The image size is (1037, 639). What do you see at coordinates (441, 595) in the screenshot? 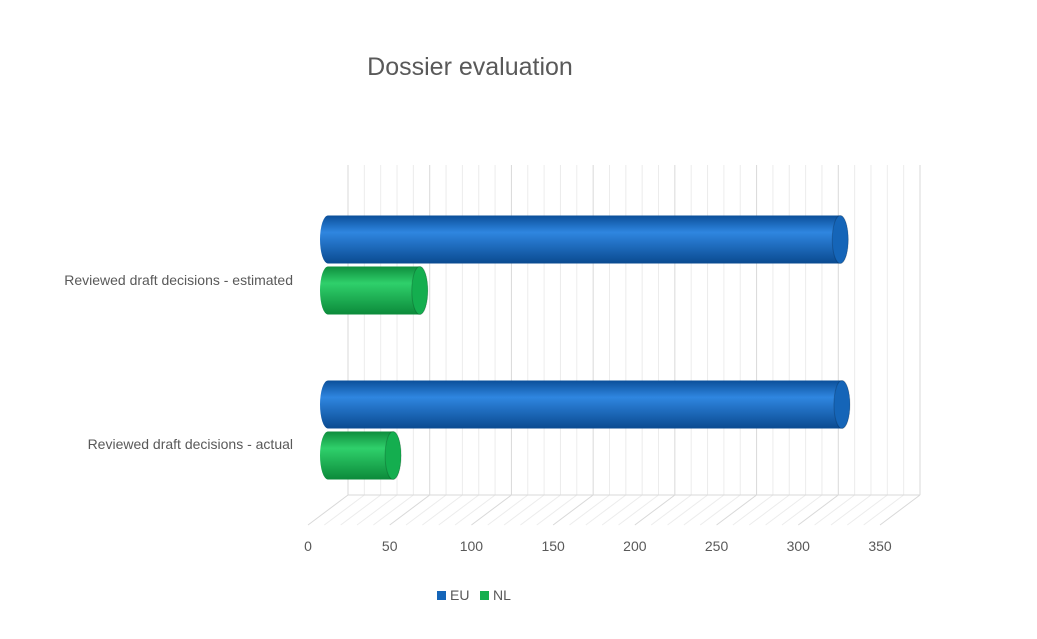
I see `legend-swatch-eu` at bounding box center [441, 595].